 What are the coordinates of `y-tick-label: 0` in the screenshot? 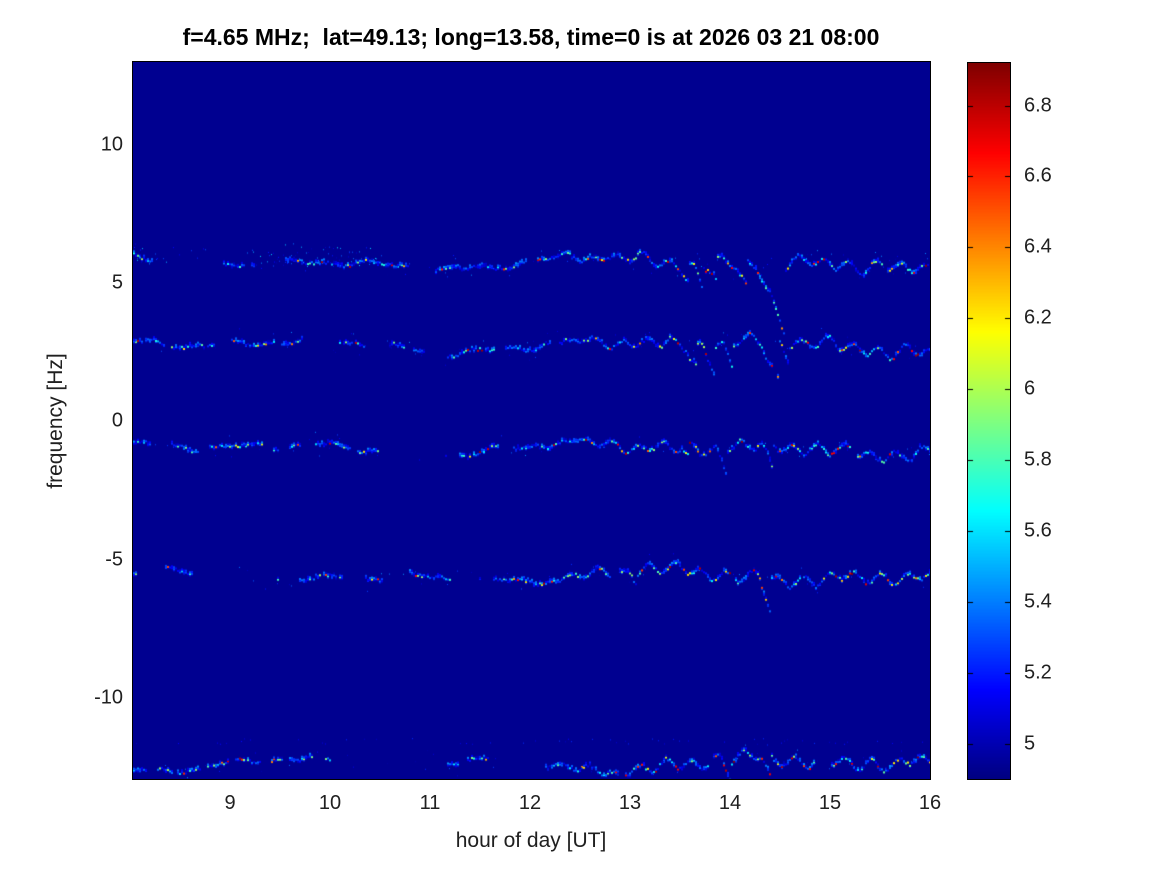 It's located at (117, 420).